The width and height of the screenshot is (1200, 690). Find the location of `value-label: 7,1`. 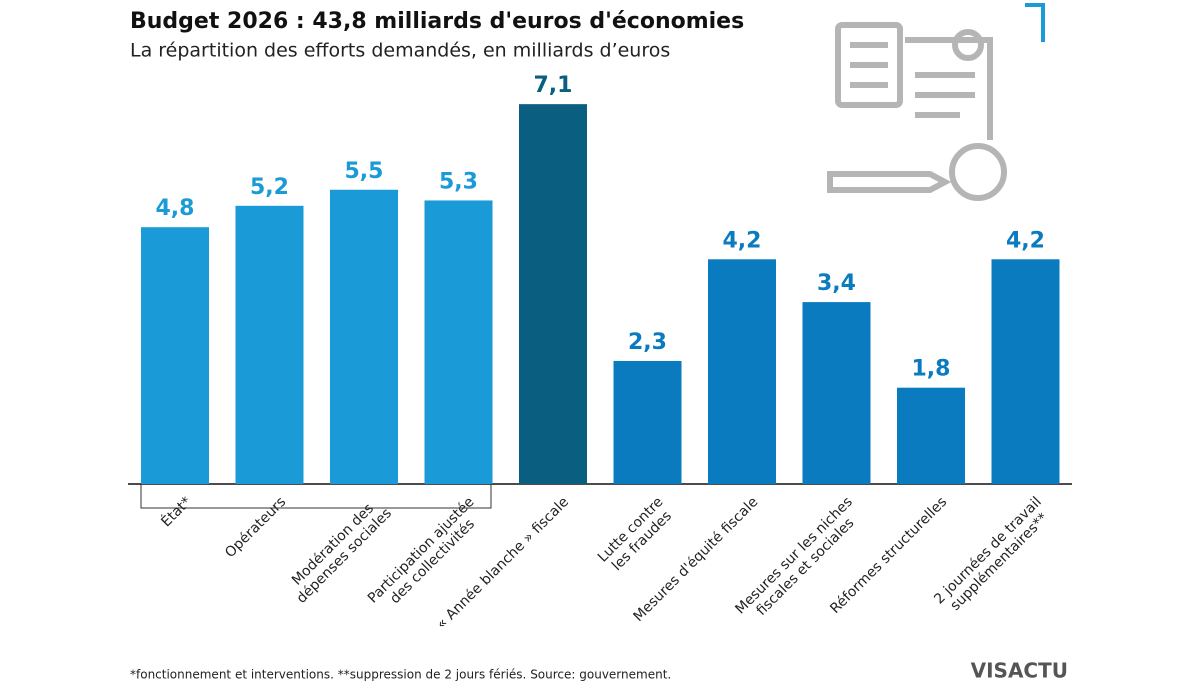

value-label: 7,1 is located at coordinates (553, 85).